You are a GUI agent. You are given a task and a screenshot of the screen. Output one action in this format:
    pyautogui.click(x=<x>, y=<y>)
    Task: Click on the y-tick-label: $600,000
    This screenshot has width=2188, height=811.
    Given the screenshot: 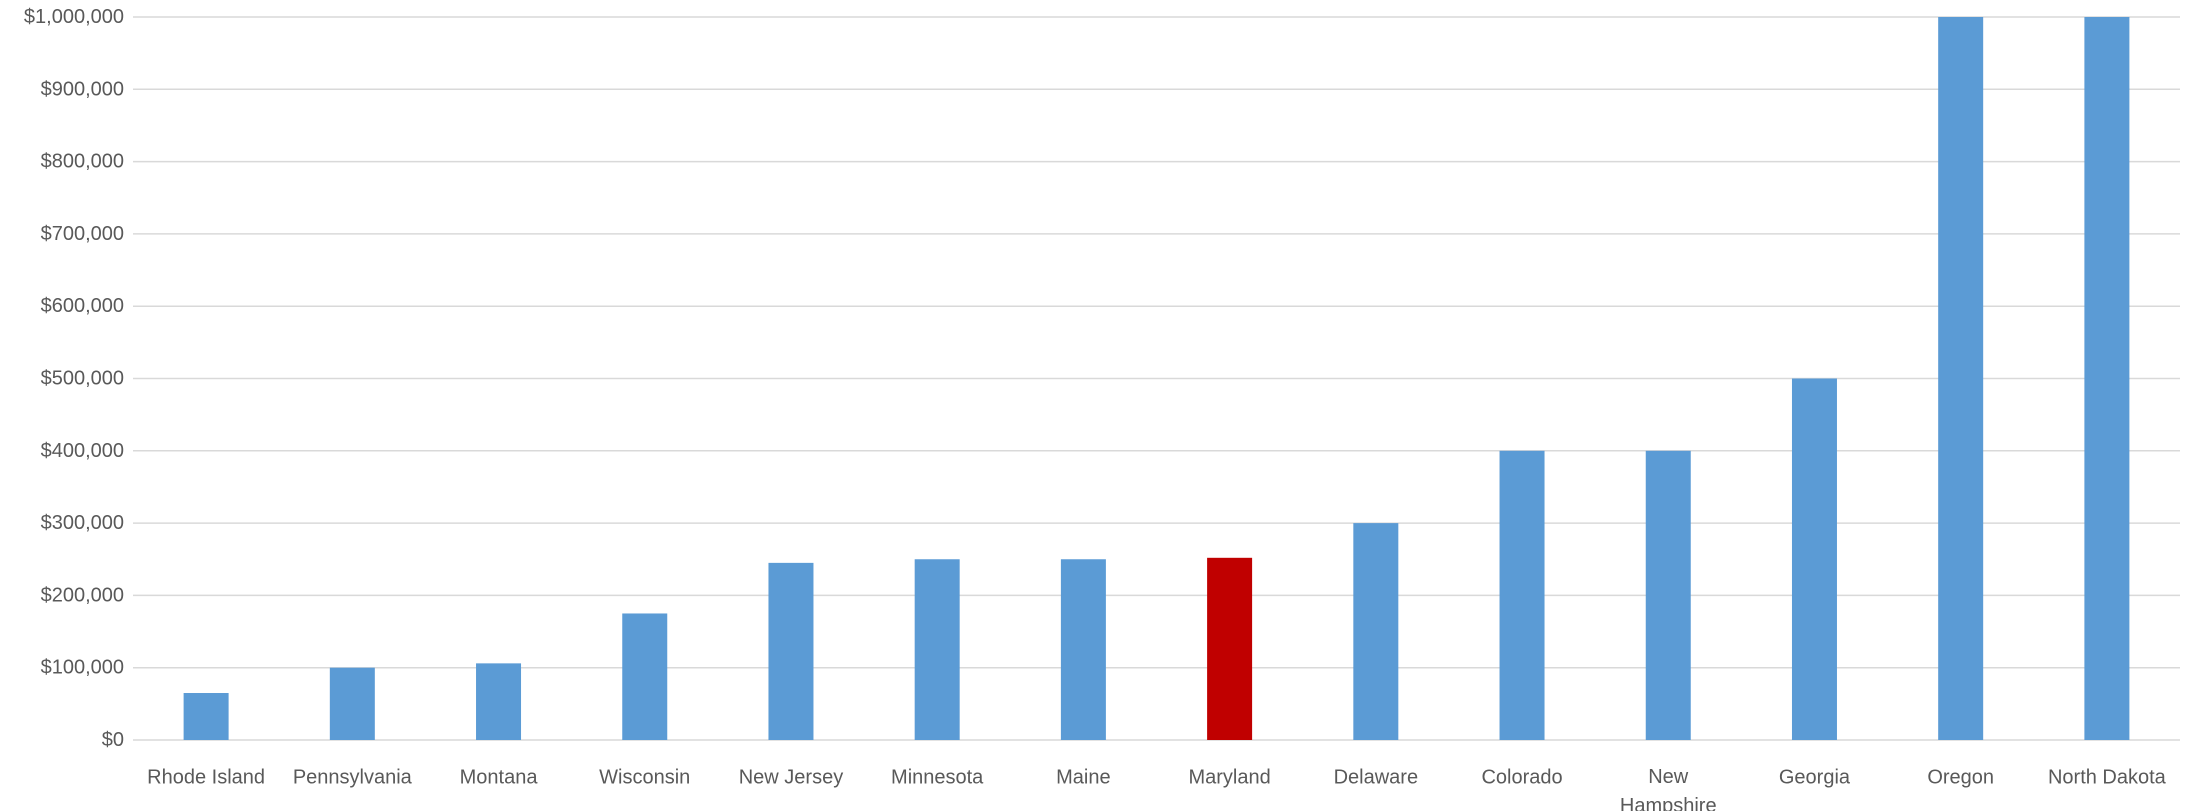 What is the action you would take?
    pyautogui.click(x=82, y=306)
    